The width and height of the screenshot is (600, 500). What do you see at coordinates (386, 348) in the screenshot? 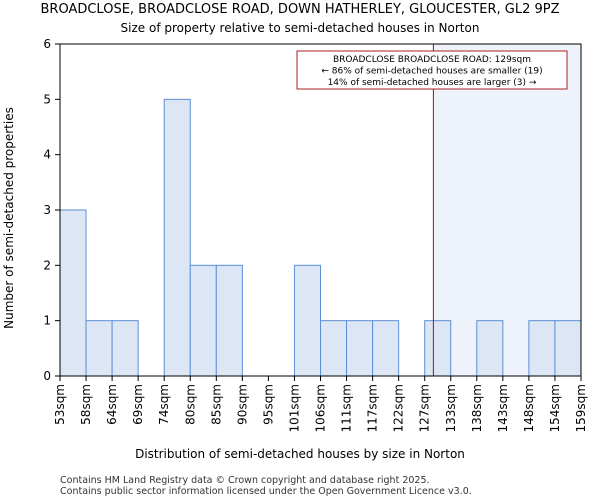
I see `bar-117sqm` at bounding box center [386, 348].